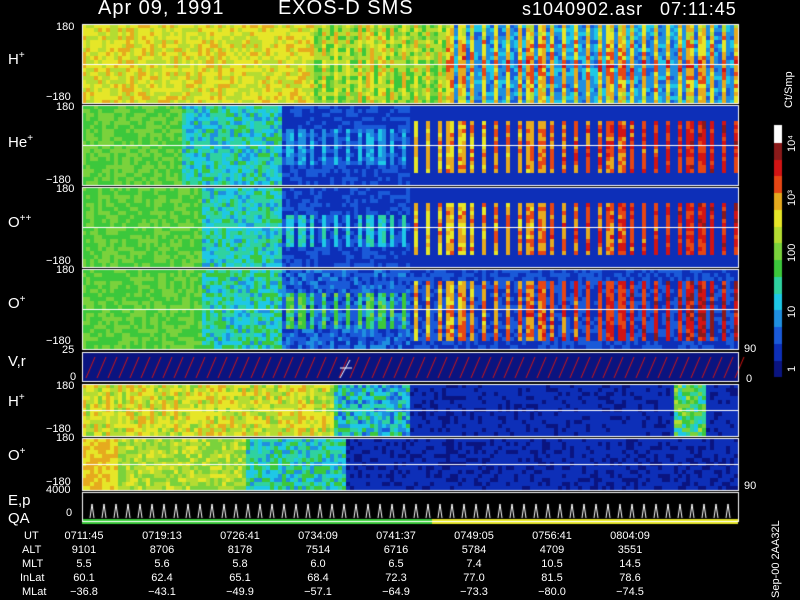 The width and height of the screenshot is (800, 600). I want to click on panel-label-vr: V,r, so click(17, 361).